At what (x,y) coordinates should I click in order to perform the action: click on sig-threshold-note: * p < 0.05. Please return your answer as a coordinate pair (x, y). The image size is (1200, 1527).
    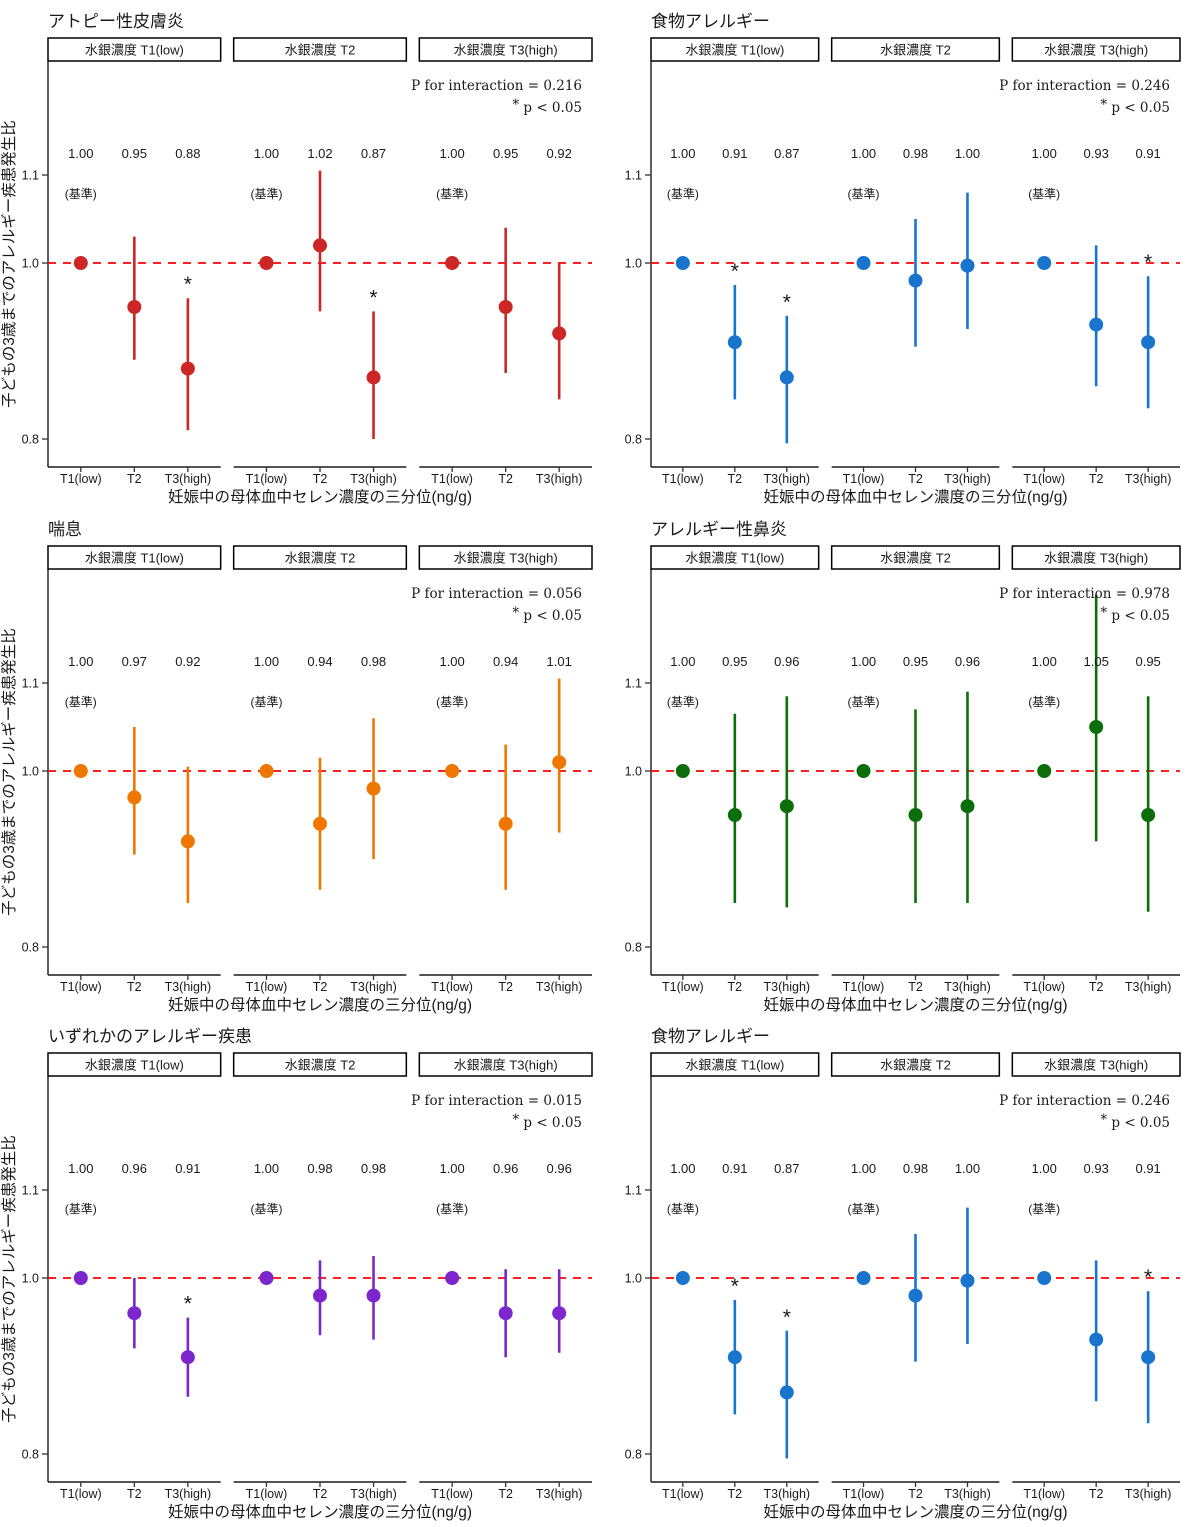
    Looking at the image, I should click on (547, 106).